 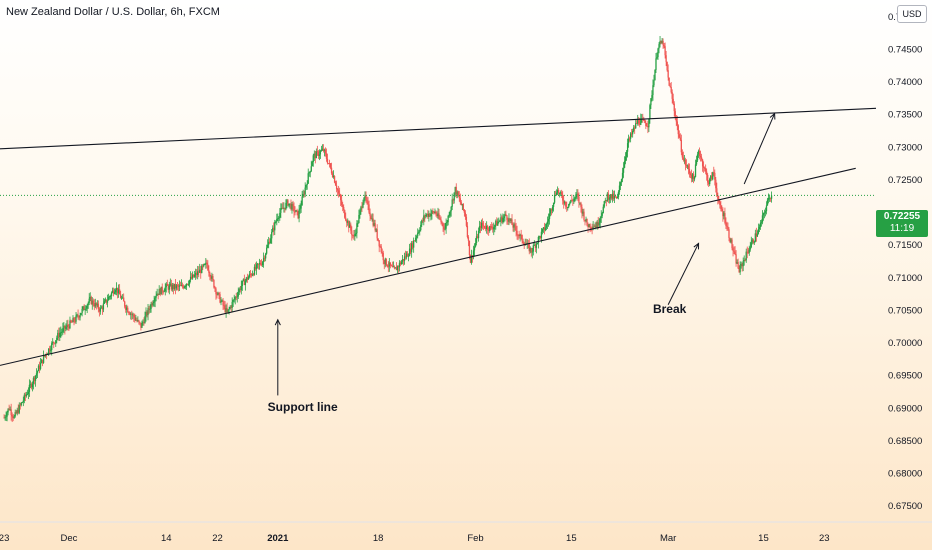 What do you see at coordinates (759, 149) in the screenshot?
I see `projection-arrow` at bounding box center [759, 149].